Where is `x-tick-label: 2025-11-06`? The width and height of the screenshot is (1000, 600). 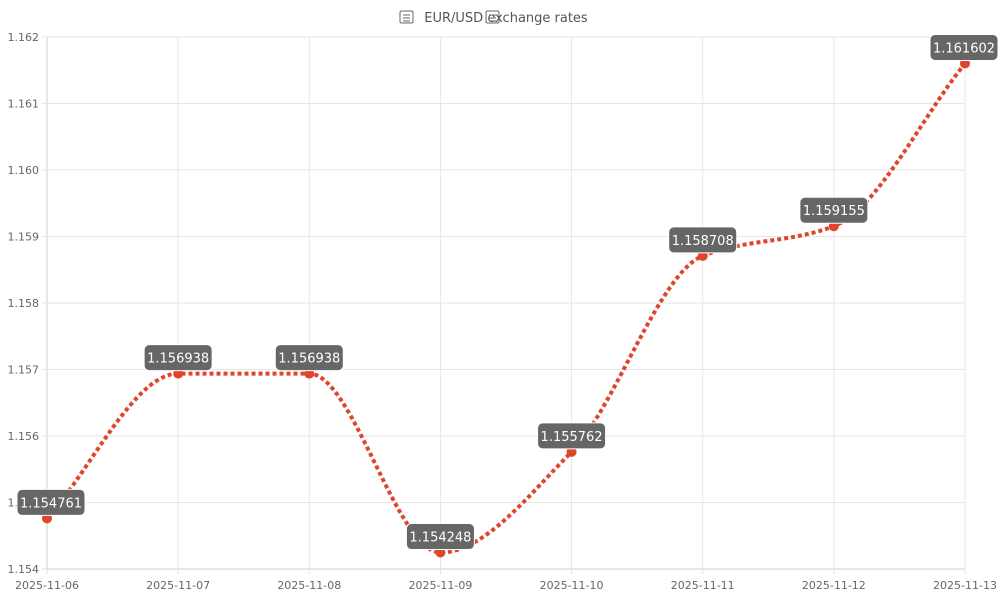 x-tick-label: 2025-11-06 is located at coordinates (47, 585).